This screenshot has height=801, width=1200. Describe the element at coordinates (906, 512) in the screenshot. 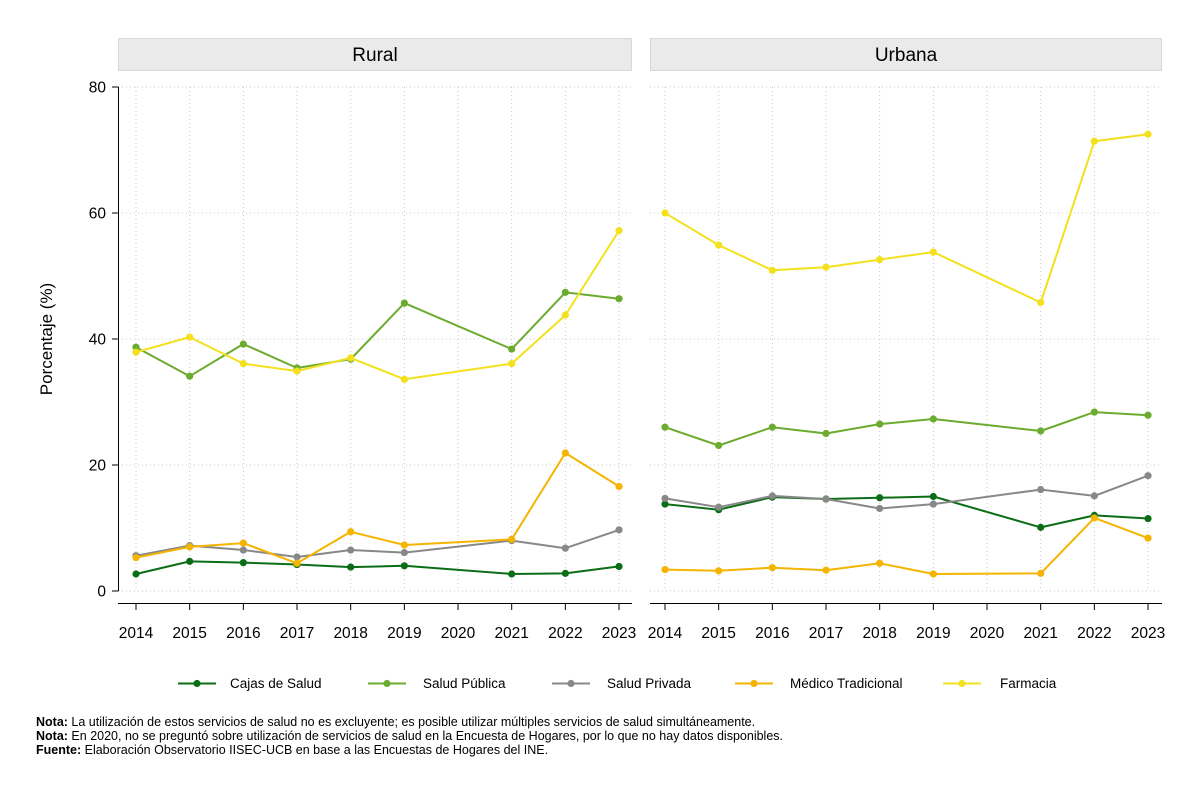

I see `series-line-cajas-de-salud-urbana` at that location.